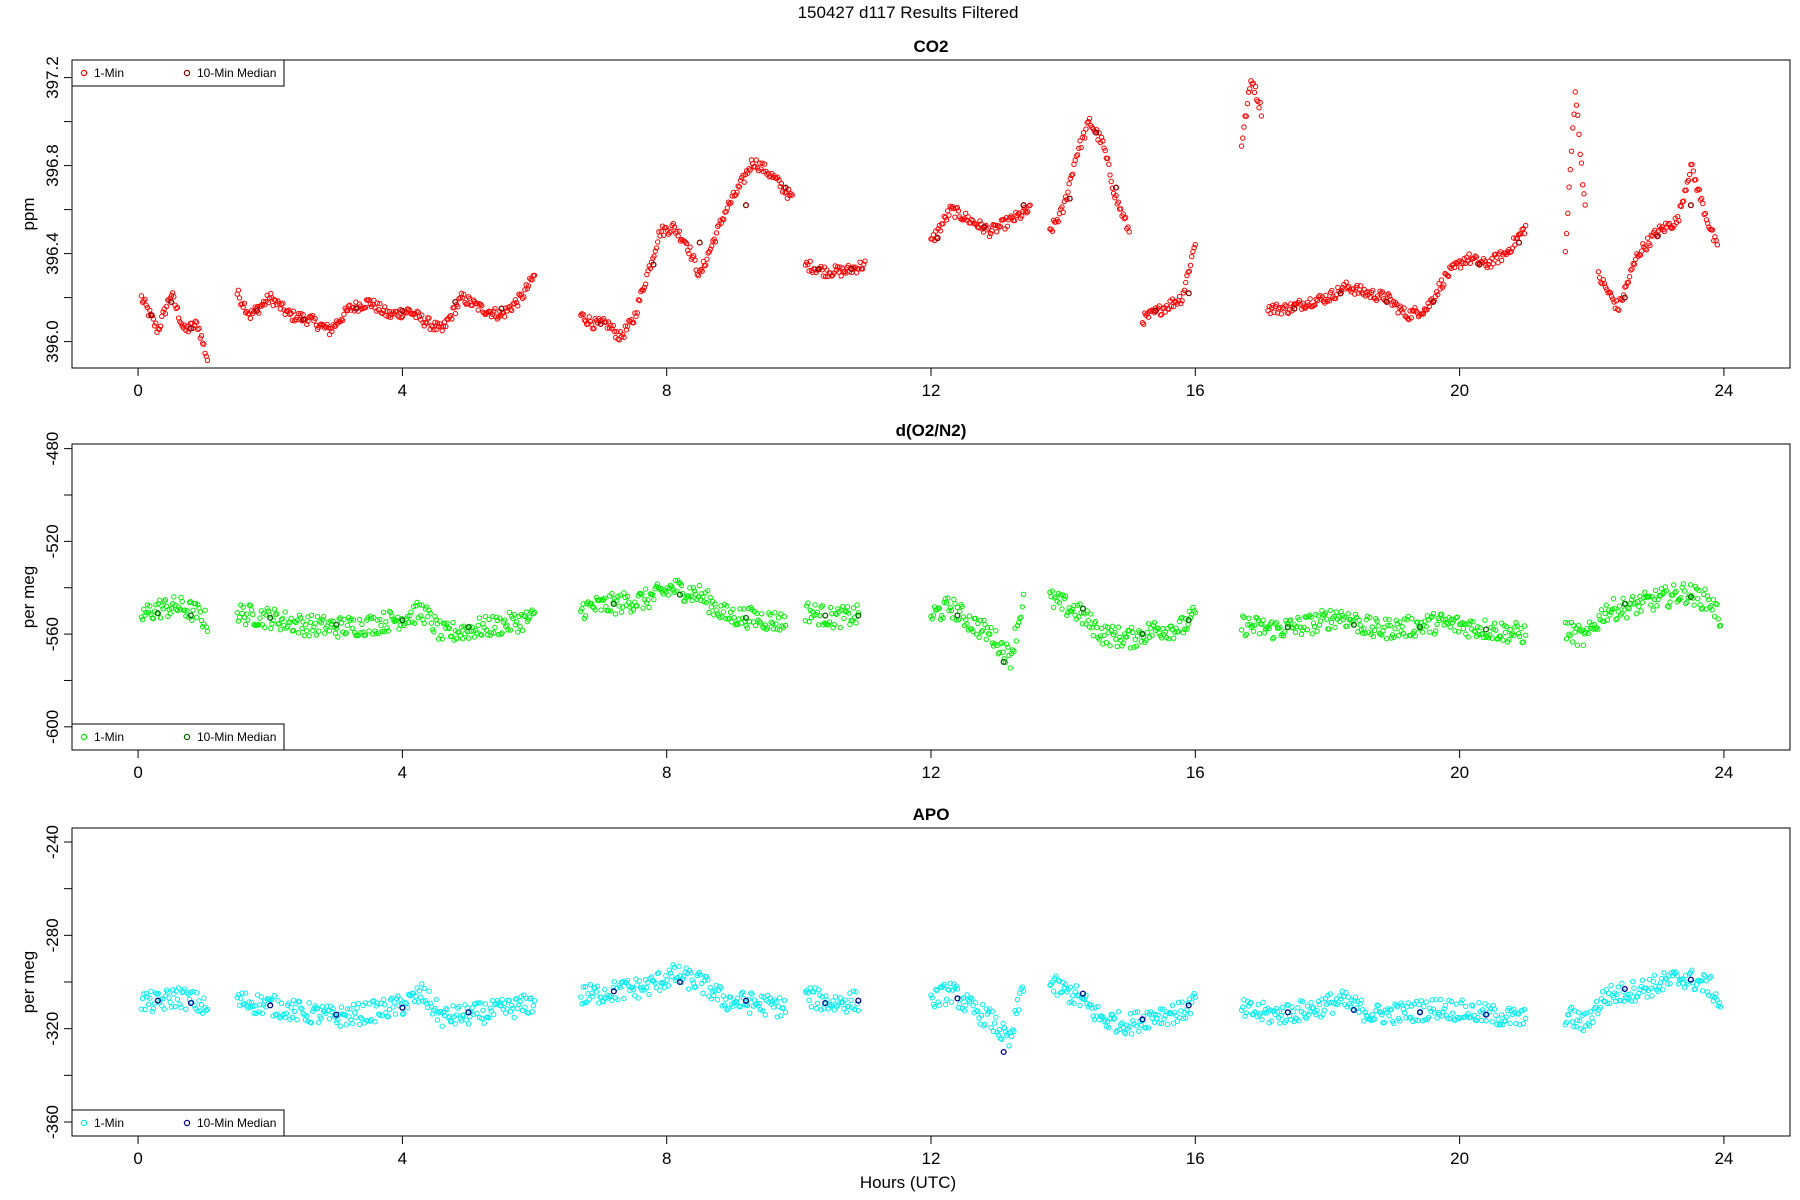  Describe the element at coordinates (52, 842) in the screenshot. I see `y-tick-label: -240` at that location.